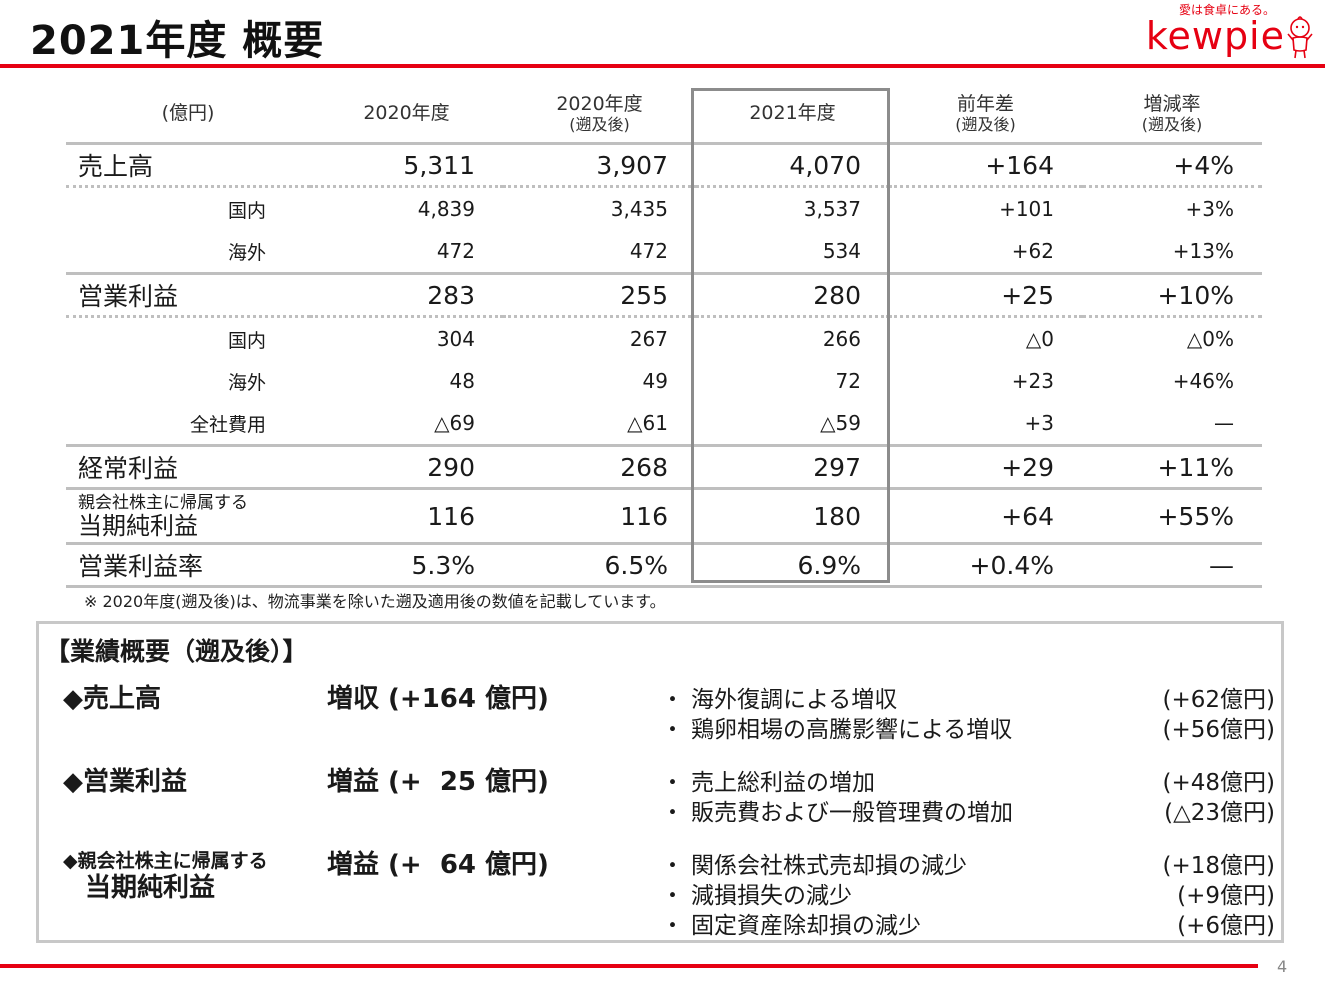 The height and width of the screenshot is (994, 1325). I want to click on cell-fy2020: 48, so click(462, 381).